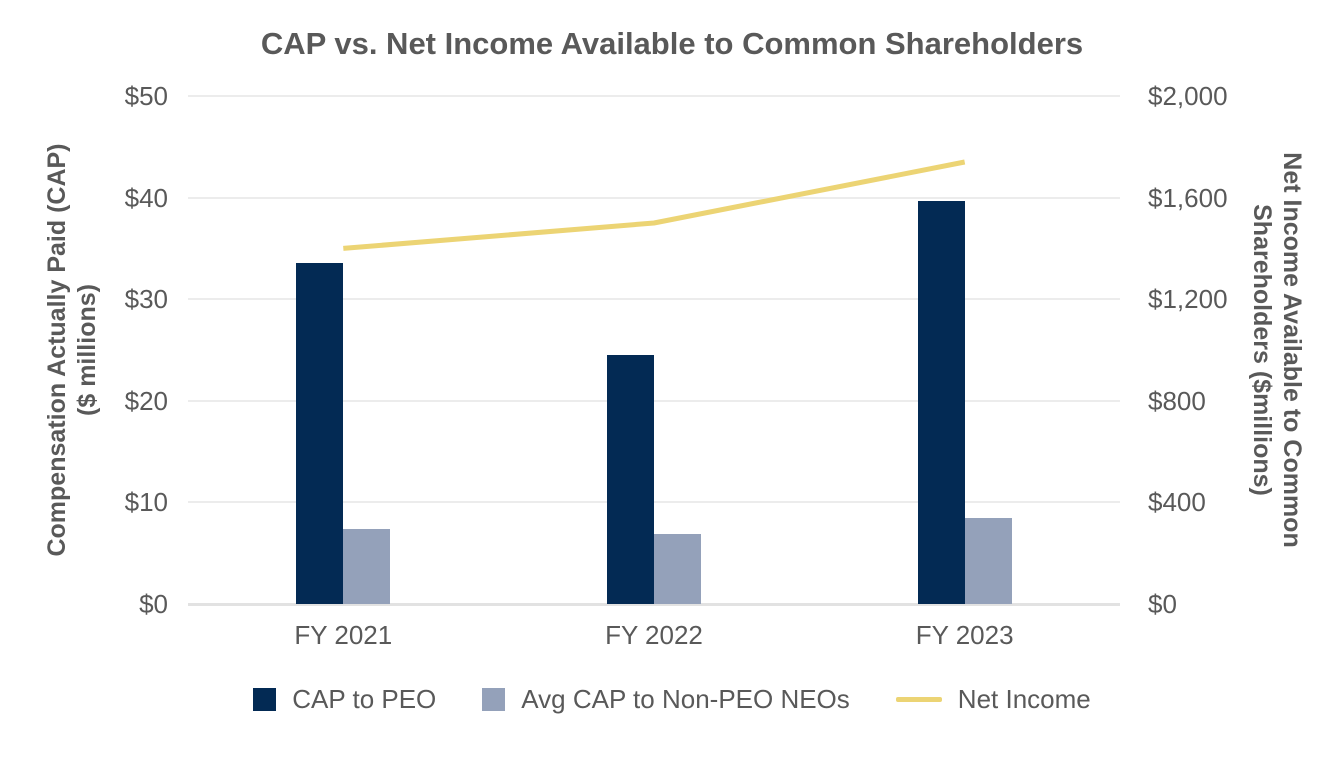  What do you see at coordinates (146, 400) in the screenshot?
I see `left-axis-tick: $20` at bounding box center [146, 400].